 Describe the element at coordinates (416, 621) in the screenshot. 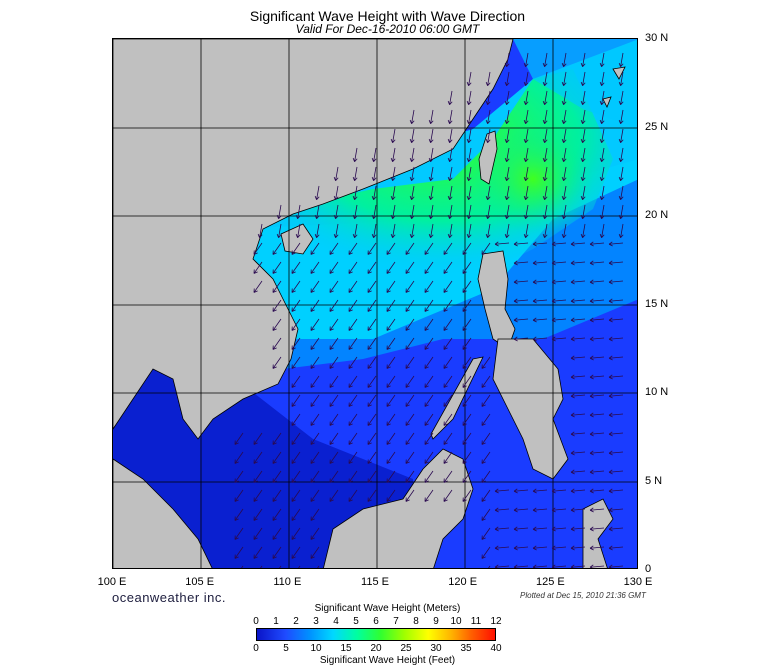

I see `colorbar-tick: 8` at that location.